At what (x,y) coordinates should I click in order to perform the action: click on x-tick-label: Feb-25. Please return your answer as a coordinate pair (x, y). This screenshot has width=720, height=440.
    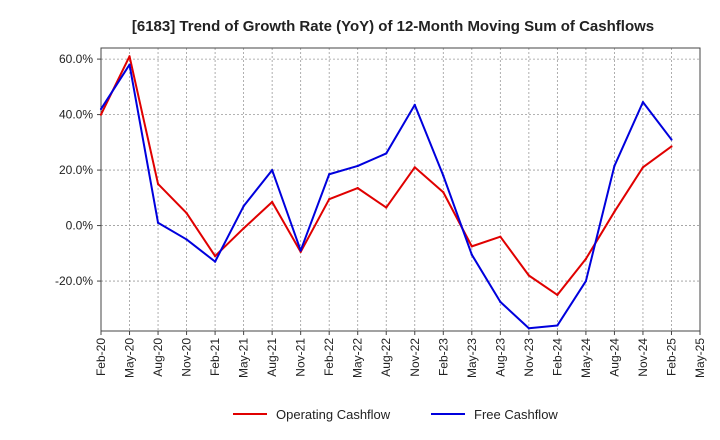
    Looking at the image, I should click on (671, 357).